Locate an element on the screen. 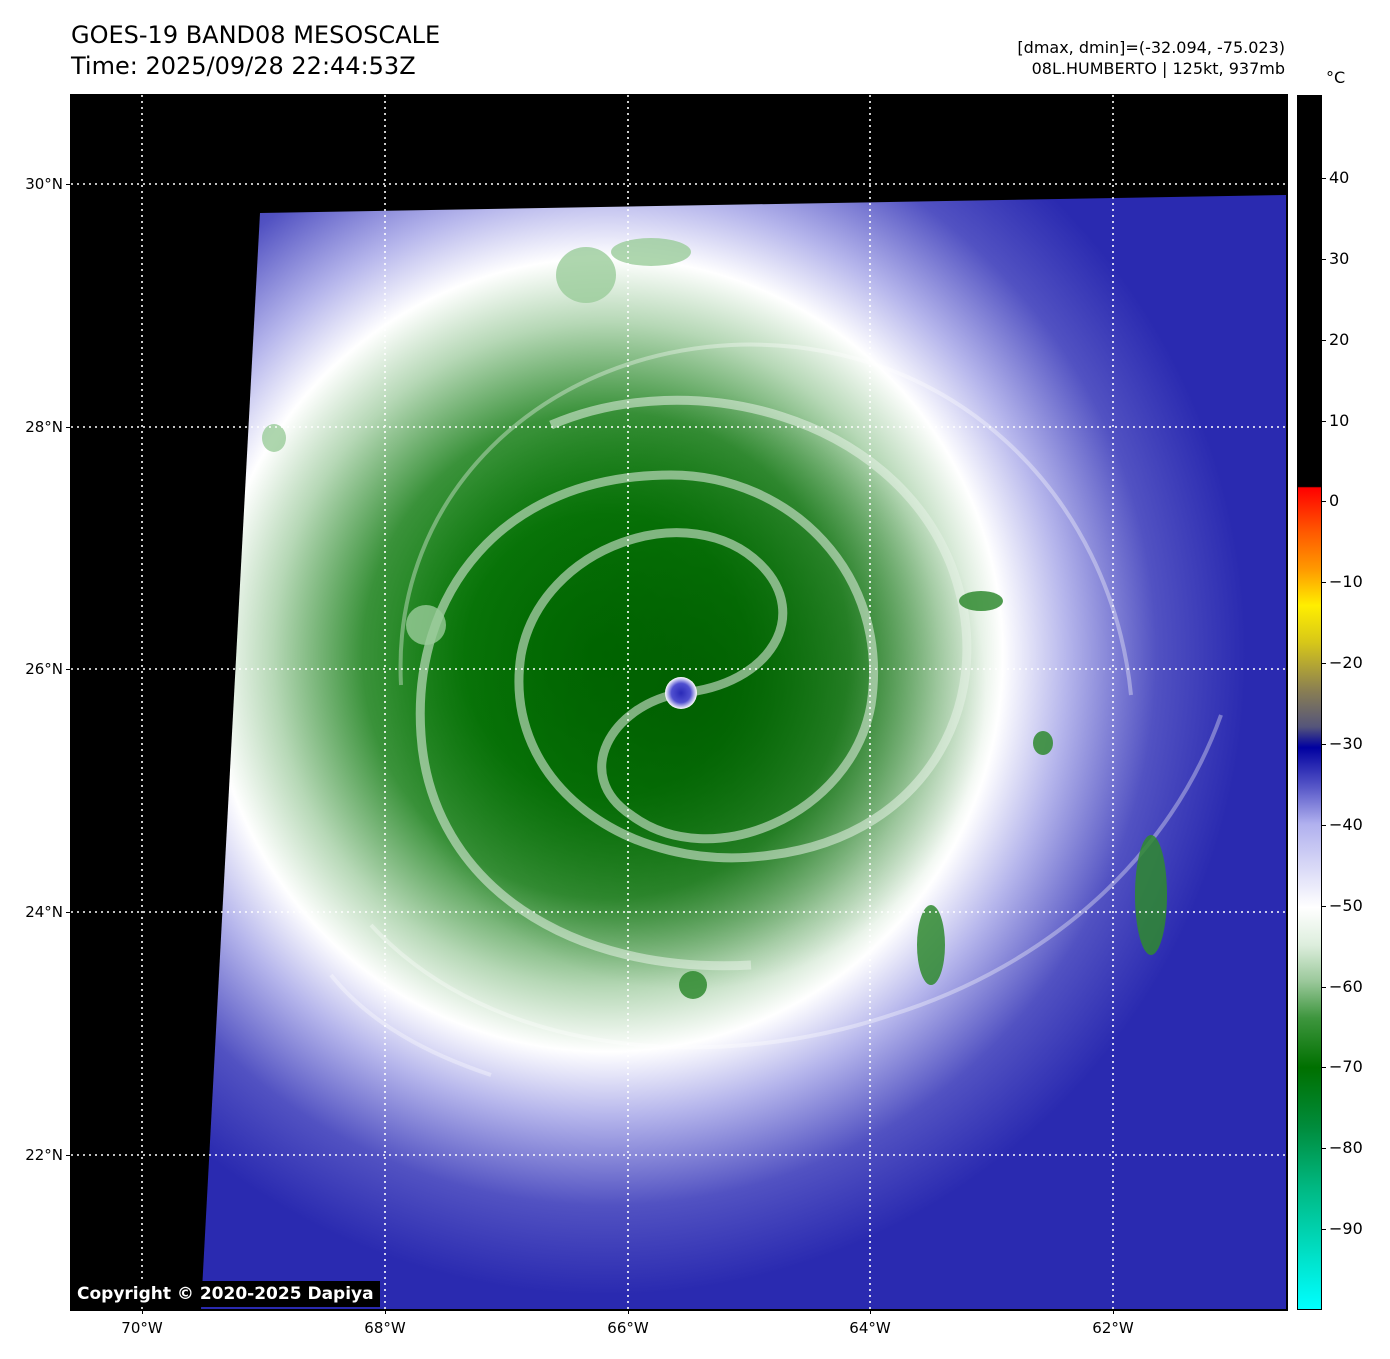  longitude-label: 68°W is located at coordinates (385, 1328).